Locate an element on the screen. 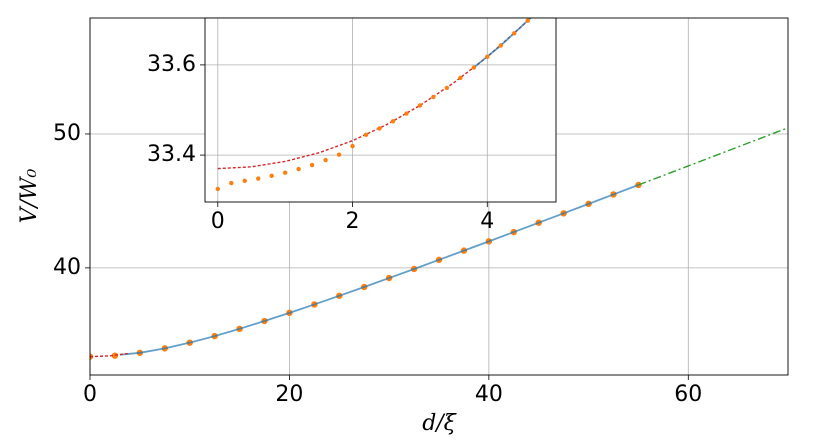 The height and width of the screenshot is (441, 830). y-axis-label: V/W₀ is located at coordinates (29, 195).